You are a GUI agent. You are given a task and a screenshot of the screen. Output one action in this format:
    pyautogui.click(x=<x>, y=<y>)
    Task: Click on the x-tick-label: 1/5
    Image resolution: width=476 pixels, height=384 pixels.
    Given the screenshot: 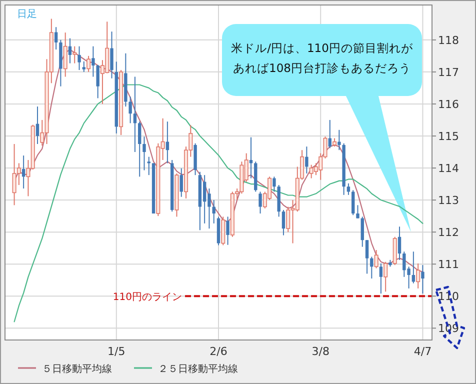 What is the action you would take?
    pyautogui.click(x=117, y=351)
    